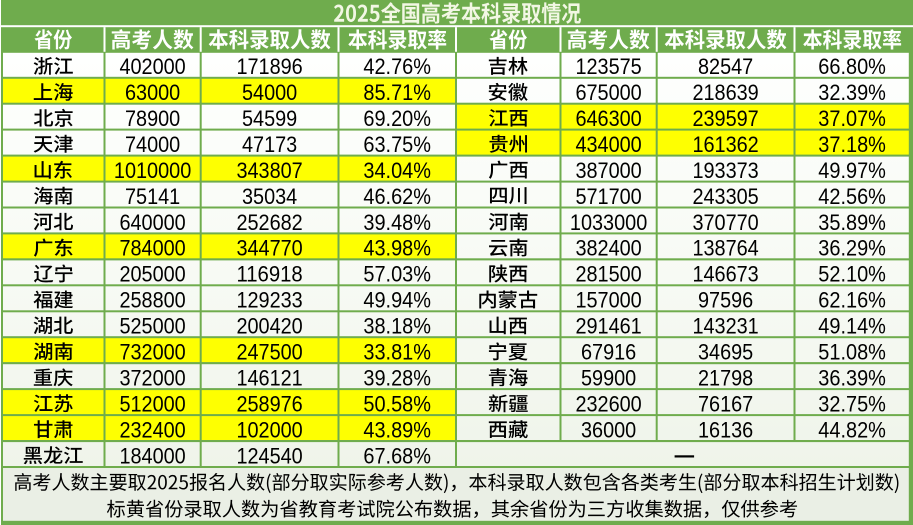 The width and height of the screenshot is (913, 525). I want to click on svg-text: 146121, so click(269, 378).